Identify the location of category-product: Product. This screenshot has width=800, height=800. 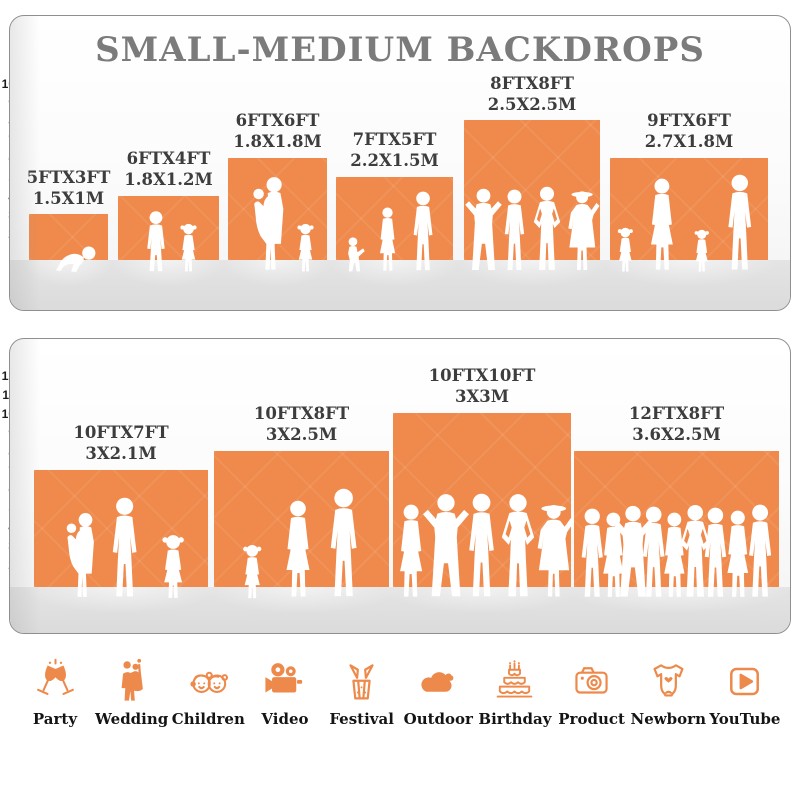
(591, 693).